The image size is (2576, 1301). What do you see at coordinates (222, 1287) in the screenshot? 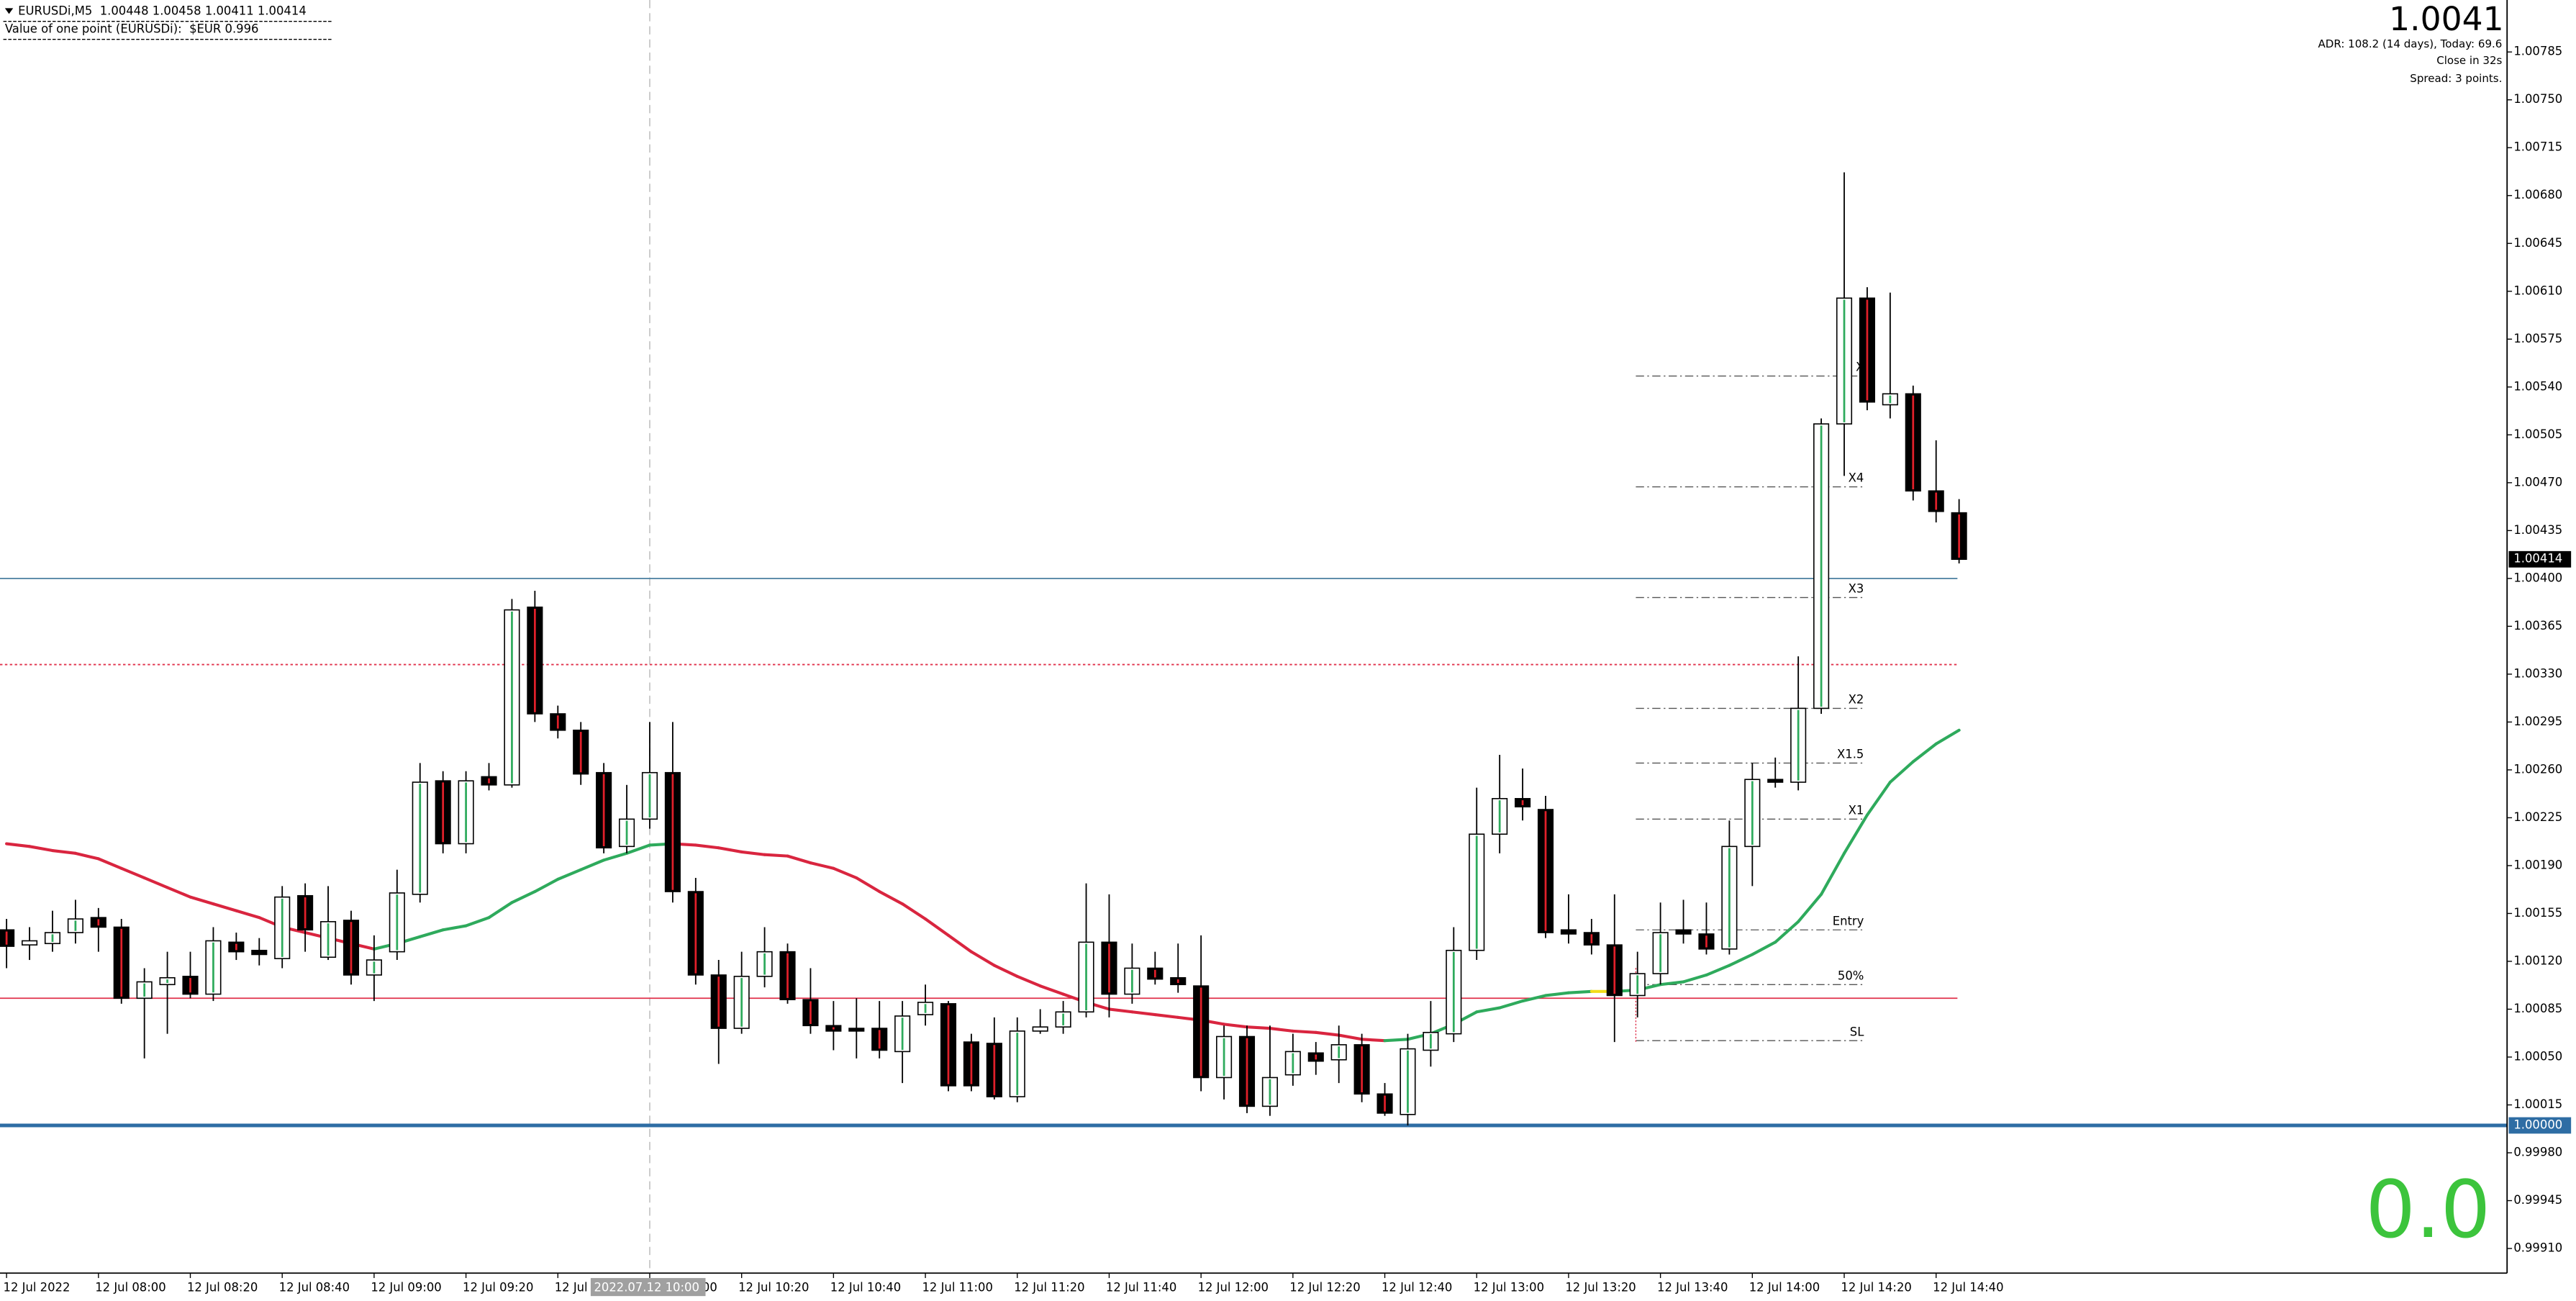
I see `x-tick-label: 12 Jul 08:20` at bounding box center [222, 1287].